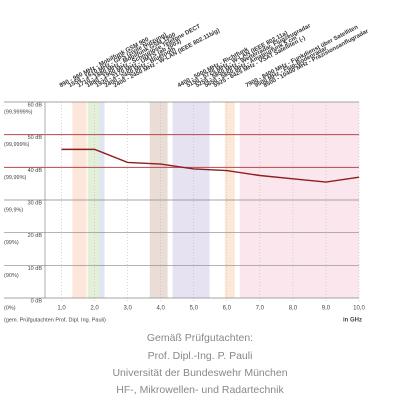  I want to click on x-tick-label: 8,0, so click(293, 309).